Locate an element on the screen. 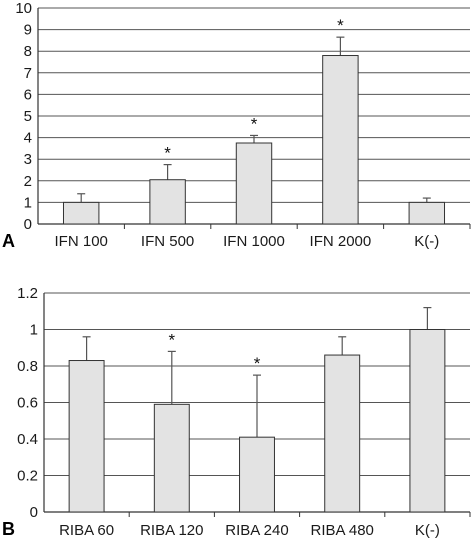  y-tick-label: 8 is located at coordinates (28, 51).